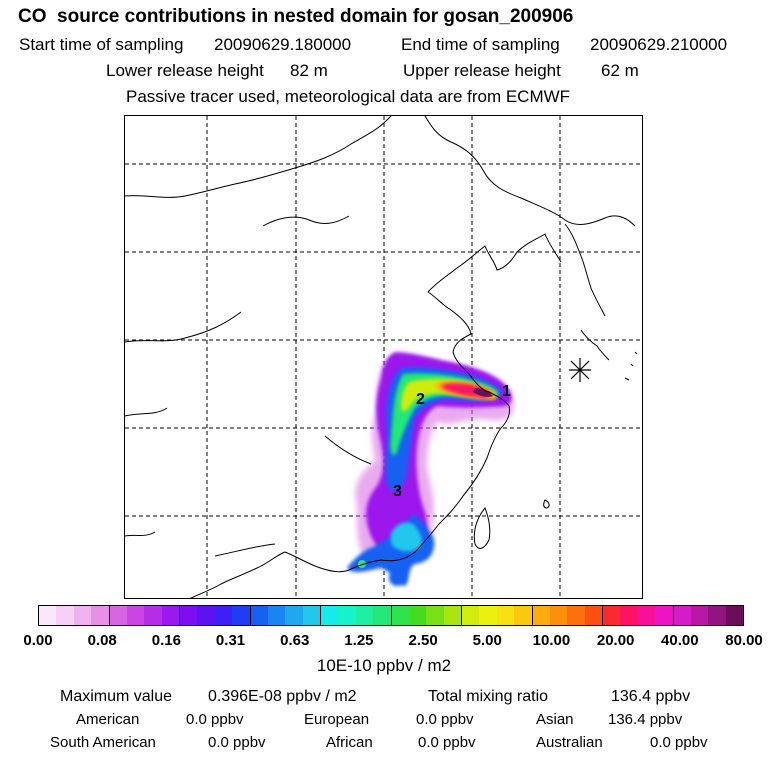 This screenshot has height=768, width=768. Describe the element at coordinates (659, 44) in the screenshot. I see `end-time-value: 20090629.210000` at that location.